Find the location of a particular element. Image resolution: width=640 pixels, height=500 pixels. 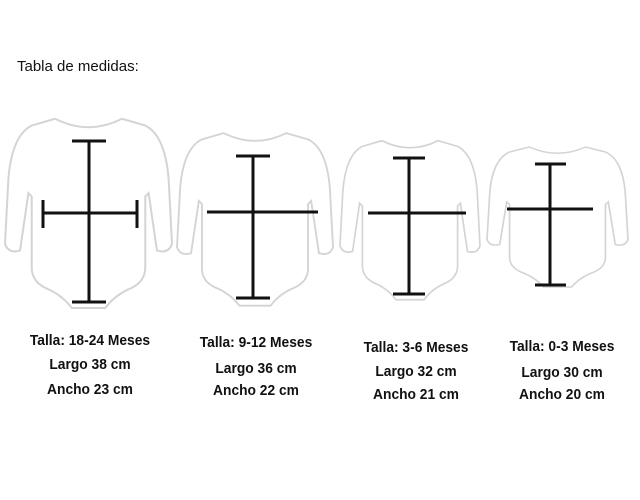

width-9-12: Ancho 22 cm is located at coordinates (256, 390).